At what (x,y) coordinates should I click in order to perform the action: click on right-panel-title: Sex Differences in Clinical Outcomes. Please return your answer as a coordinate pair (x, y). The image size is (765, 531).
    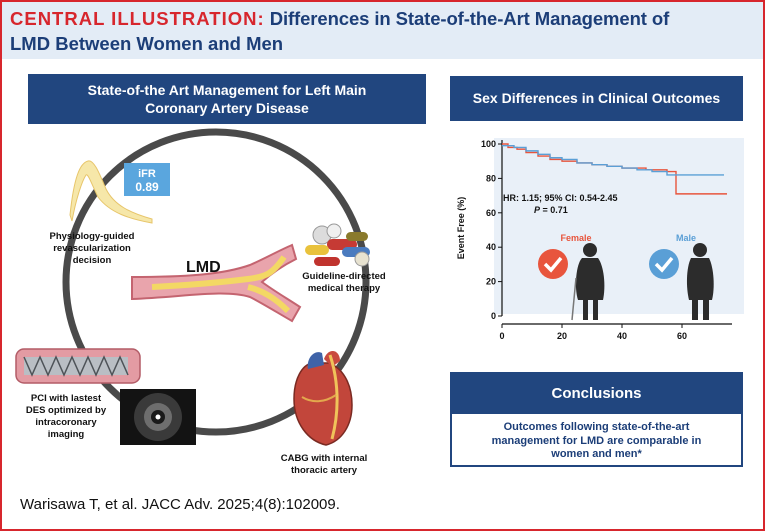
    Looking at the image, I should click on (596, 98).